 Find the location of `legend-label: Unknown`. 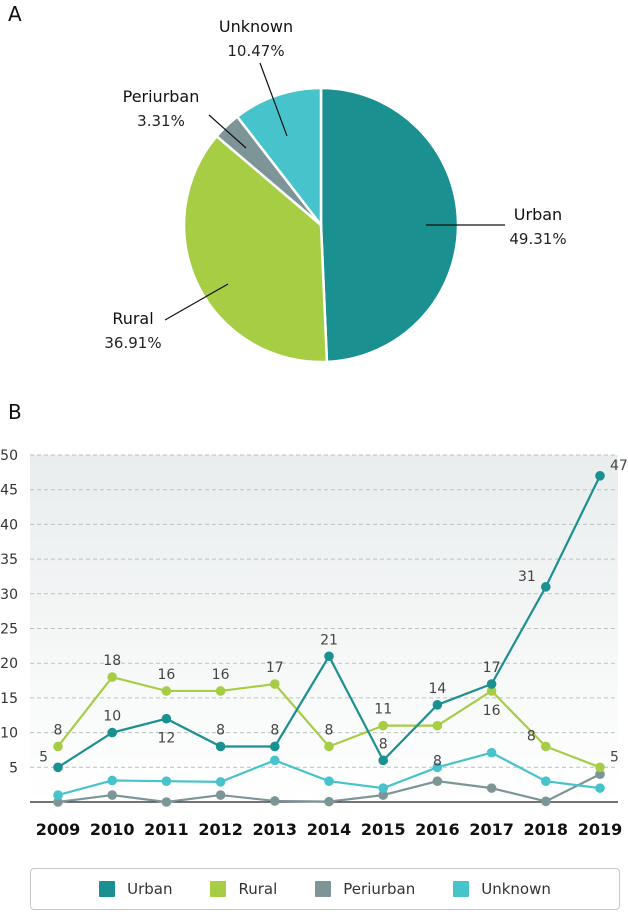

legend-label: Unknown is located at coordinates (516, 889).